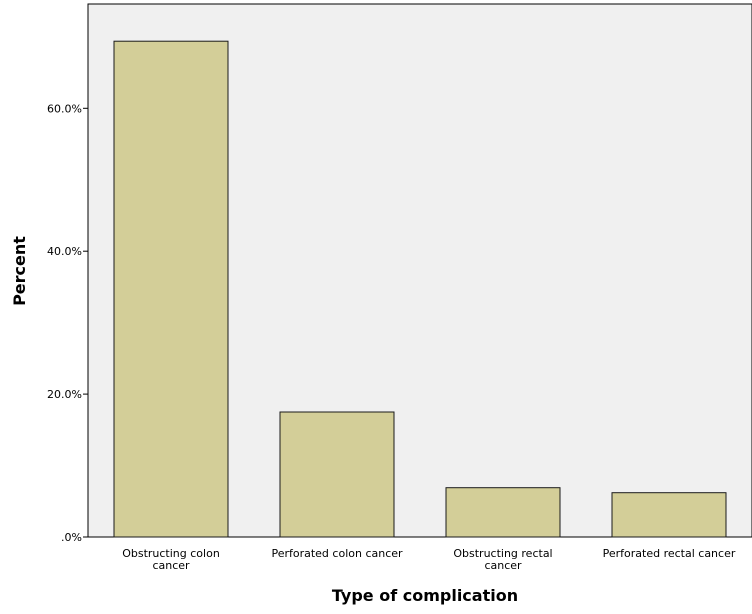 This screenshot has height=614, width=752. I want to click on y-tick-label-3: 60.0%, so click(64, 108).